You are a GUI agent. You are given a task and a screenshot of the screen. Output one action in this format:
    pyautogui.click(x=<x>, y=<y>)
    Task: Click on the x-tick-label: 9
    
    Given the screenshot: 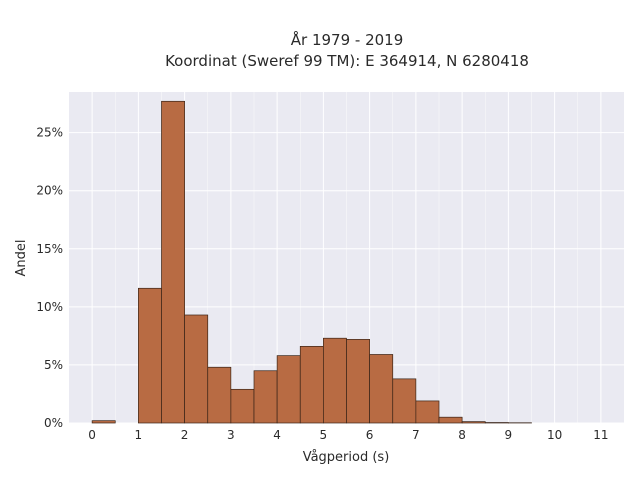 What is the action you would take?
    pyautogui.click(x=509, y=435)
    